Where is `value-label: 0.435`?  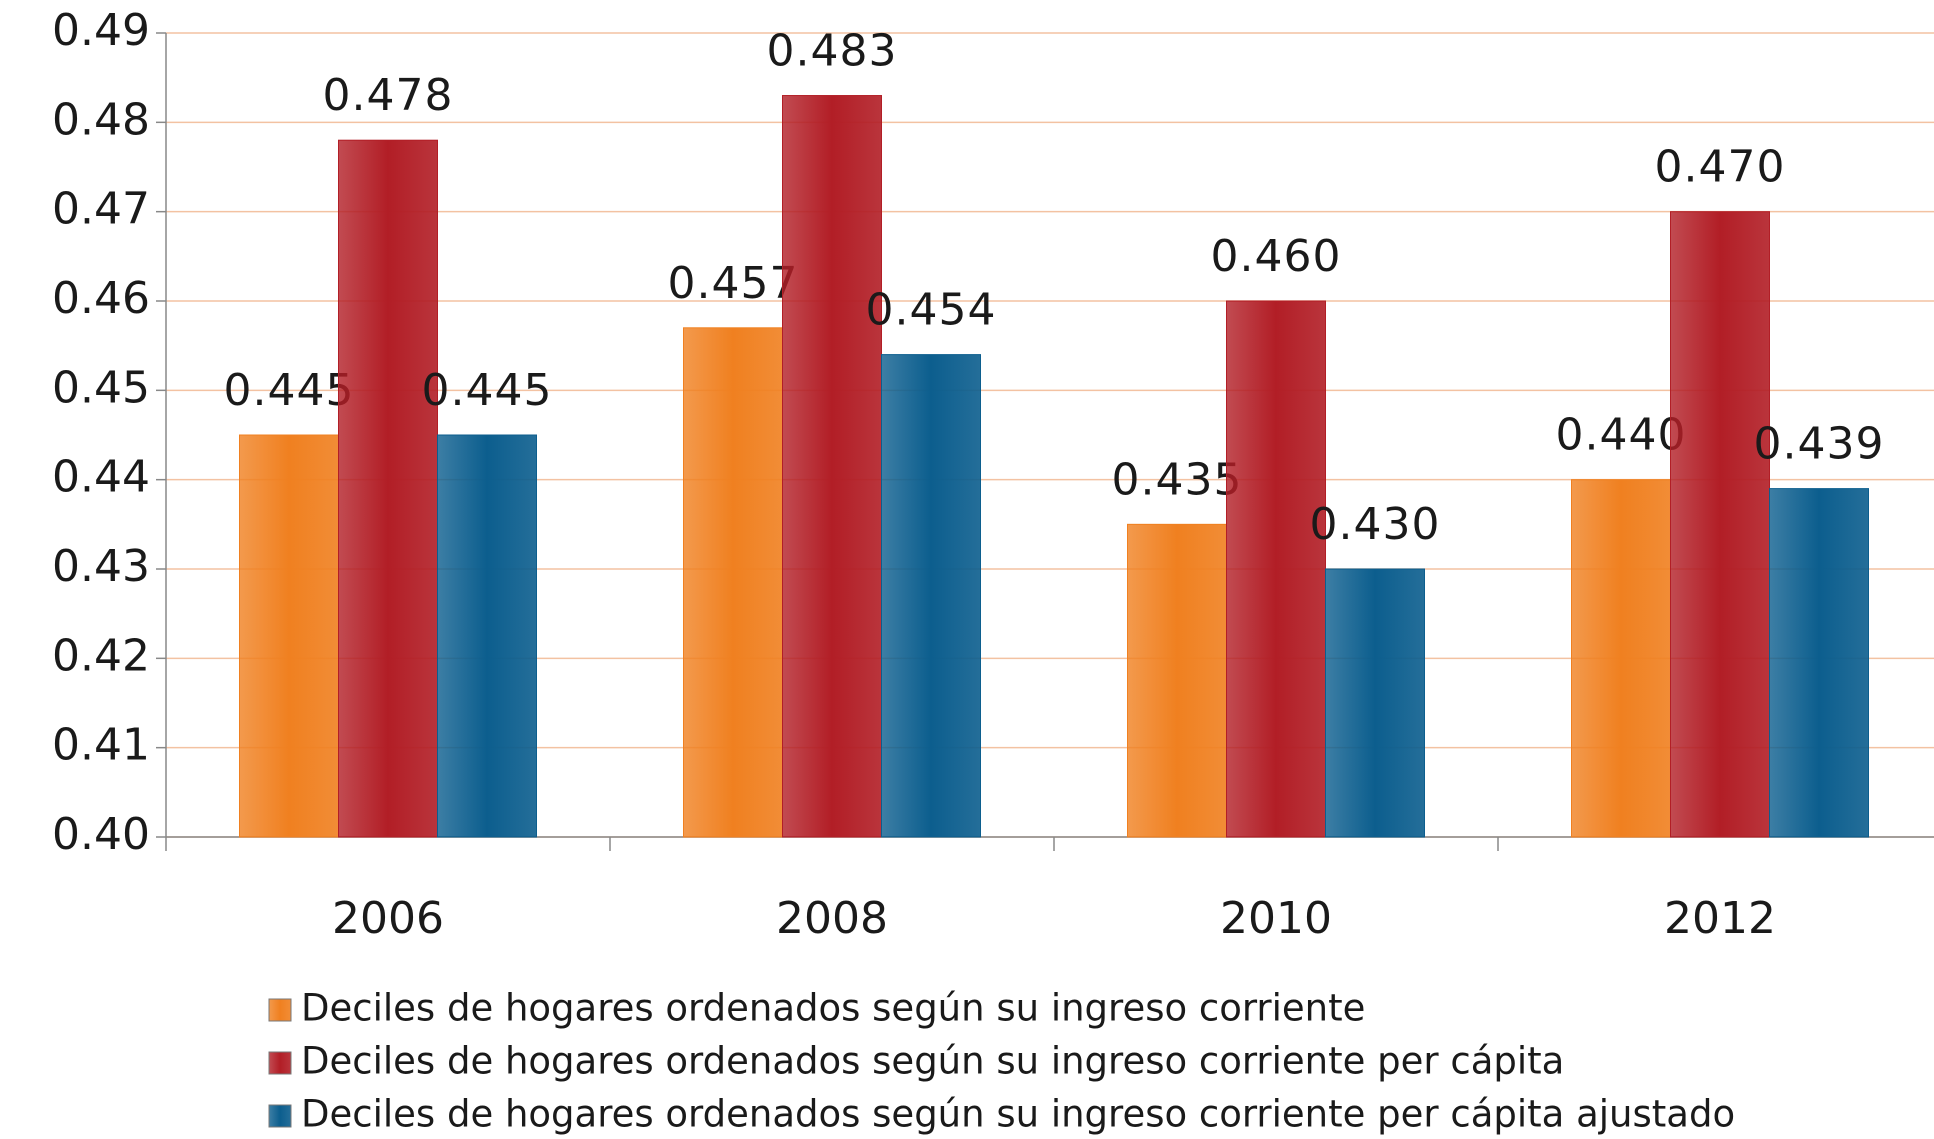 value-label: 0.435 is located at coordinates (1177, 479).